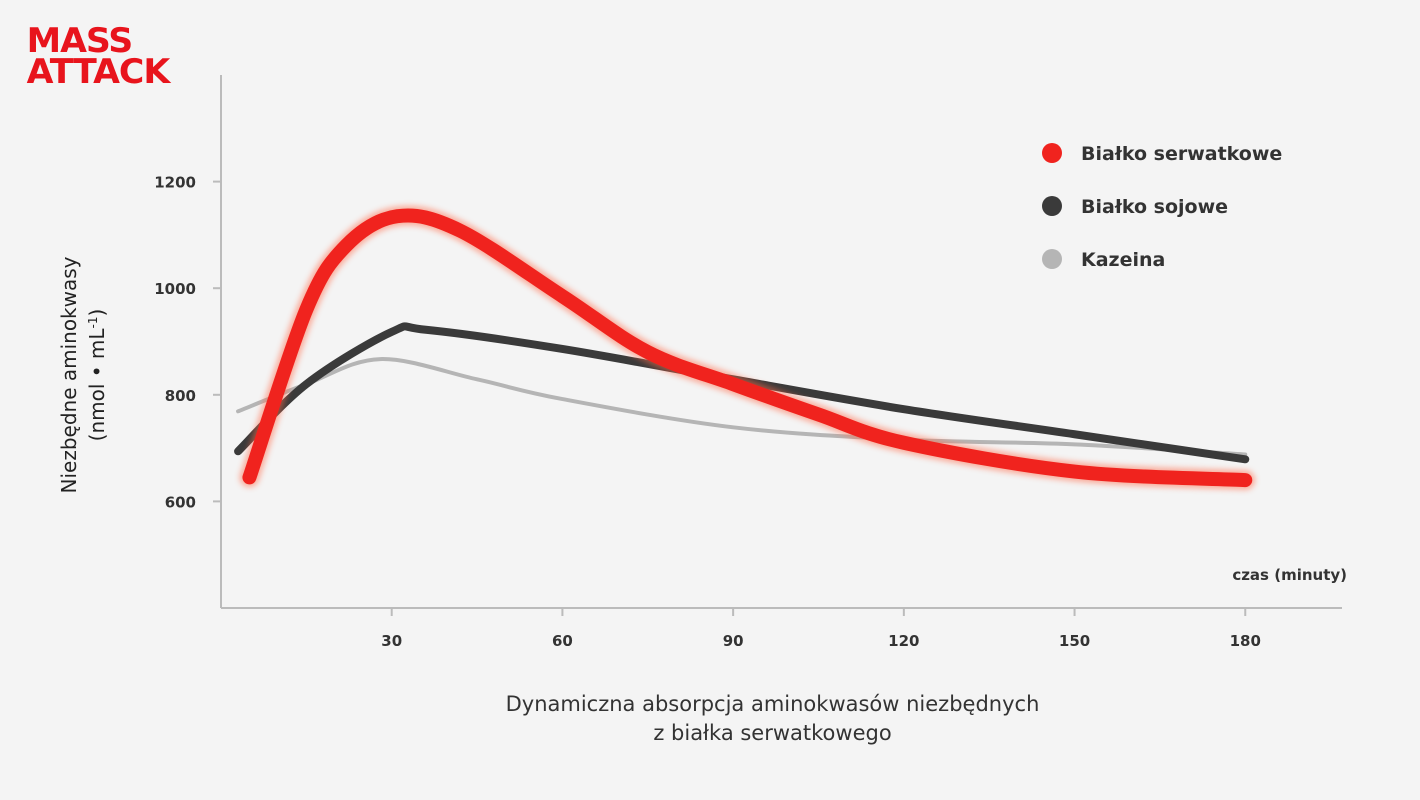 Image resolution: width=1420 pixels, height=800 pixels. Describe the element at coordinates (1289, 575) in the screenshot. I see `x-axis-label: czas (minuty)` at that location.